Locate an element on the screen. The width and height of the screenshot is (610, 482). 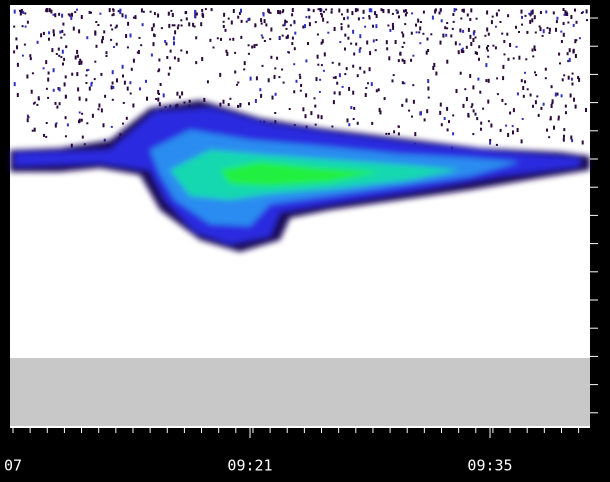
x-tick-label: 07 is located at coordinates (13, 466).